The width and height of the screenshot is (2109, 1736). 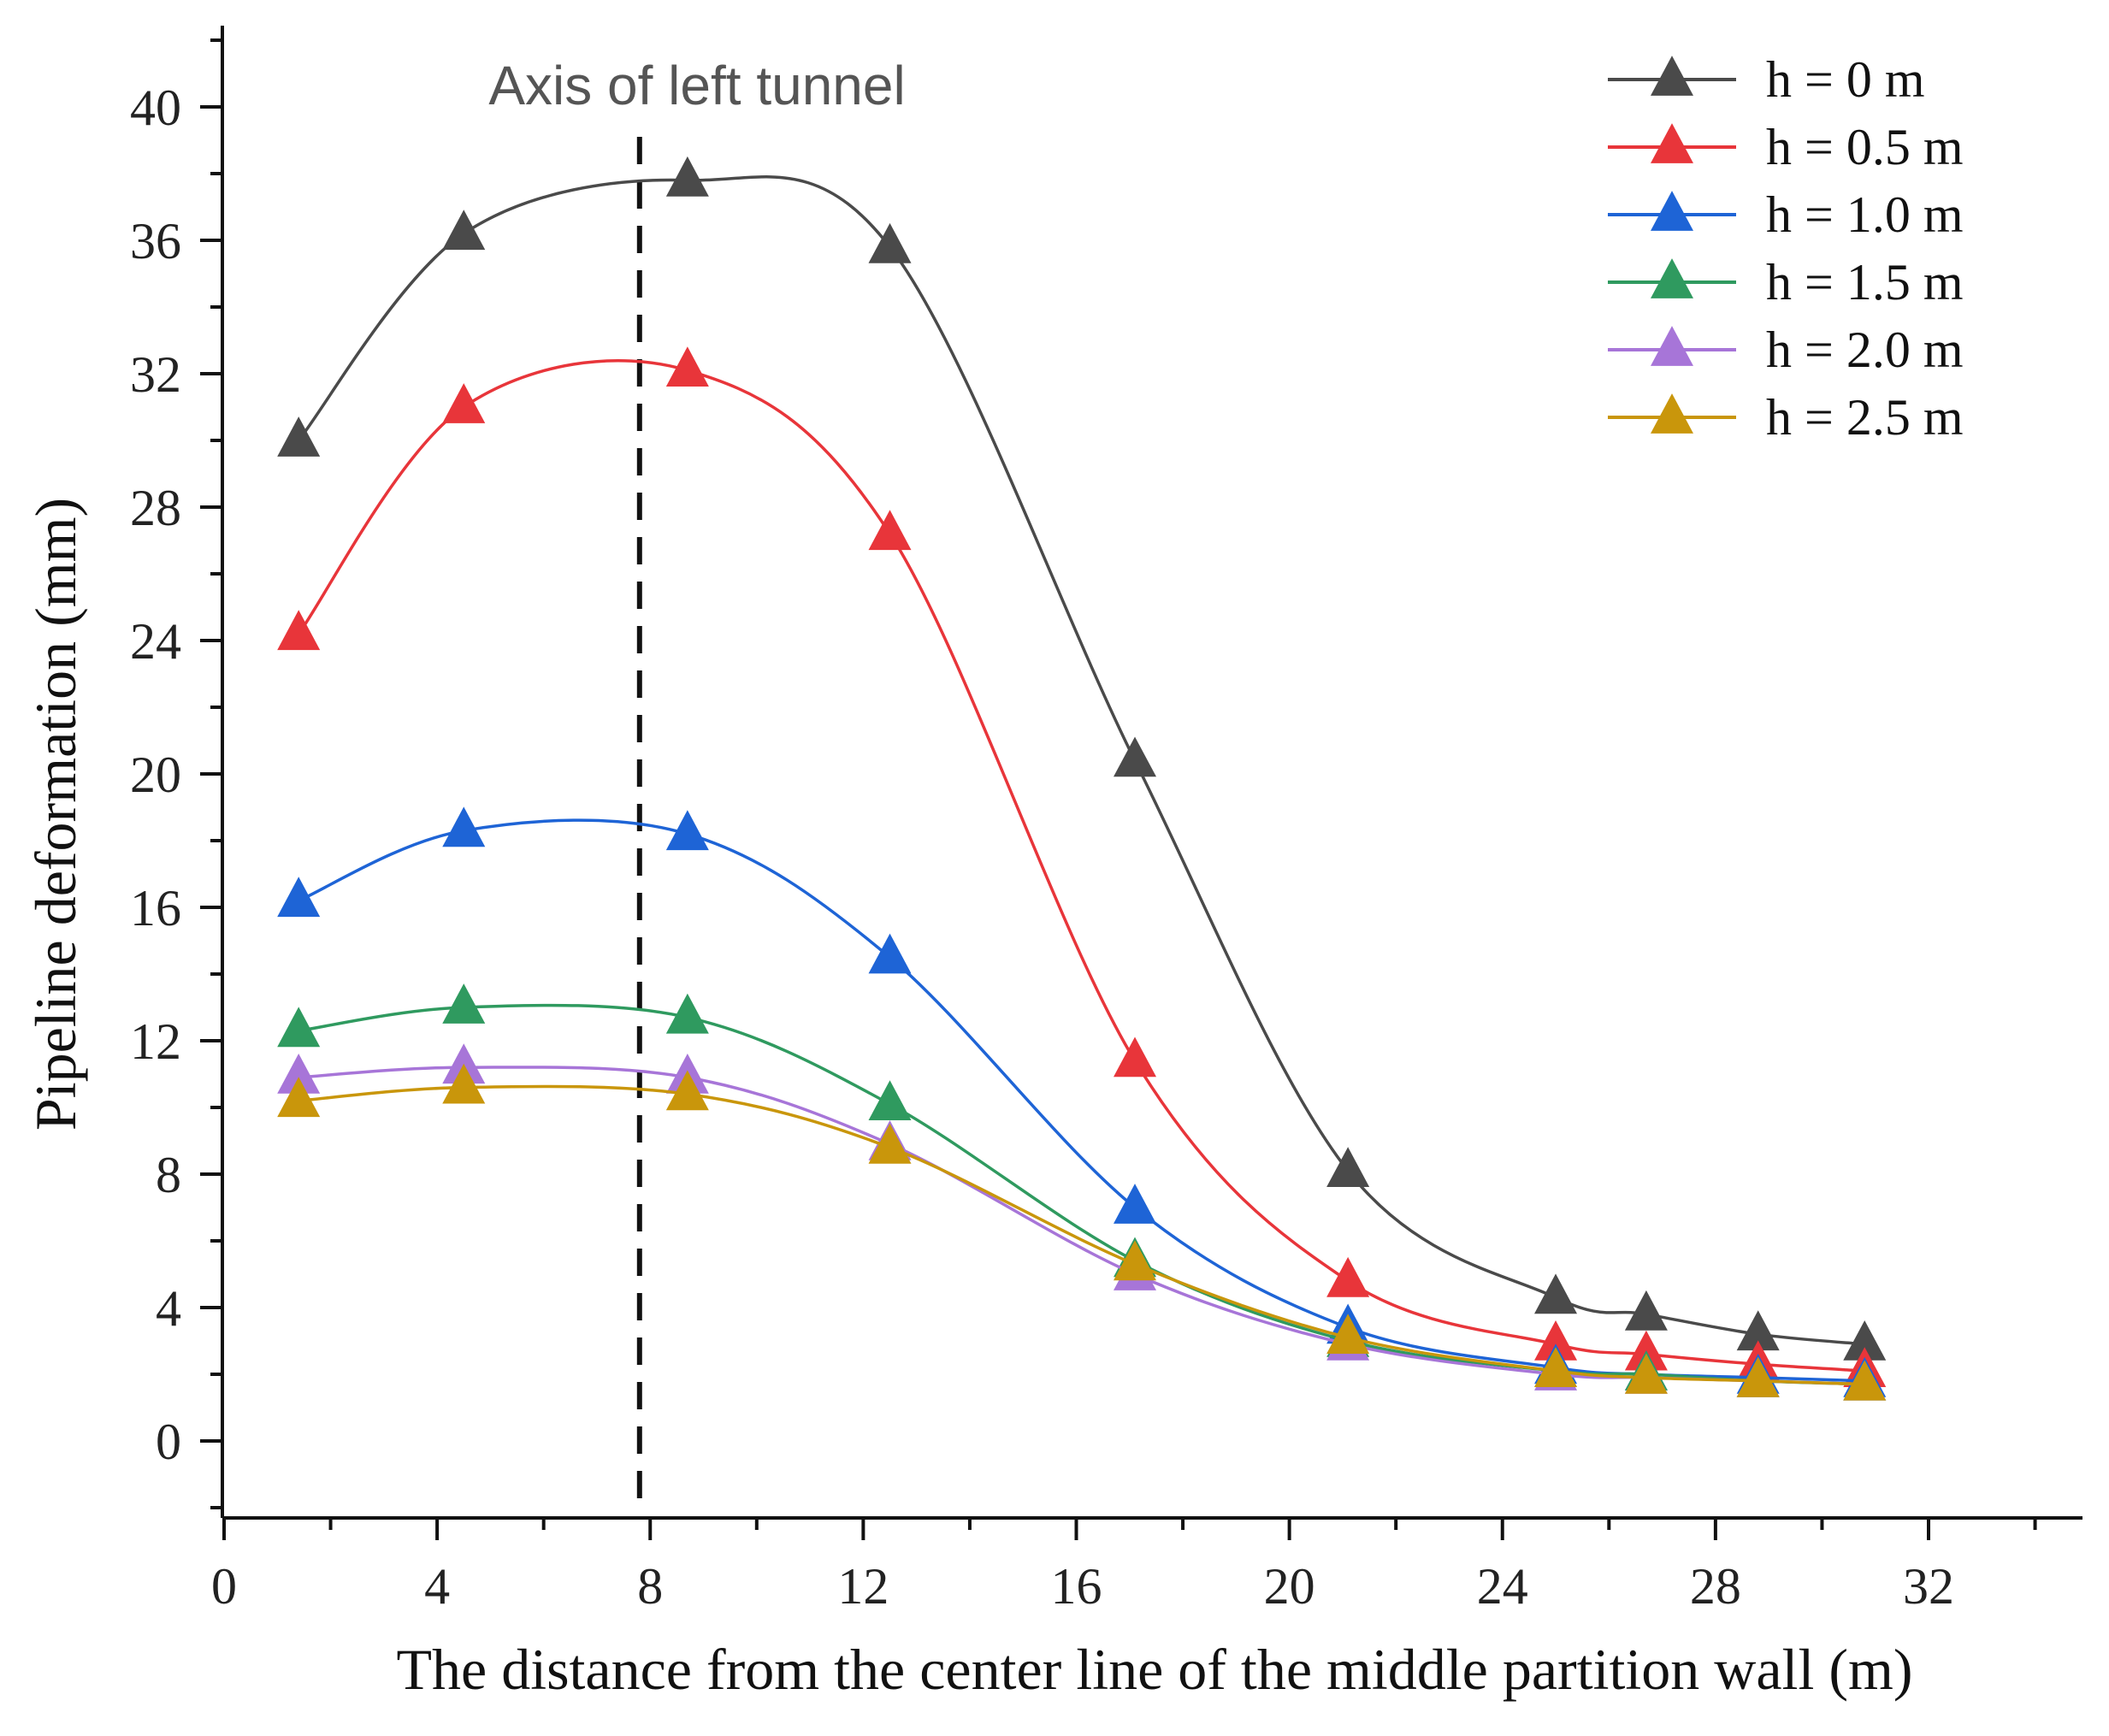 I want to click on x-tick-label: 12, so click(x=863, y=1587).